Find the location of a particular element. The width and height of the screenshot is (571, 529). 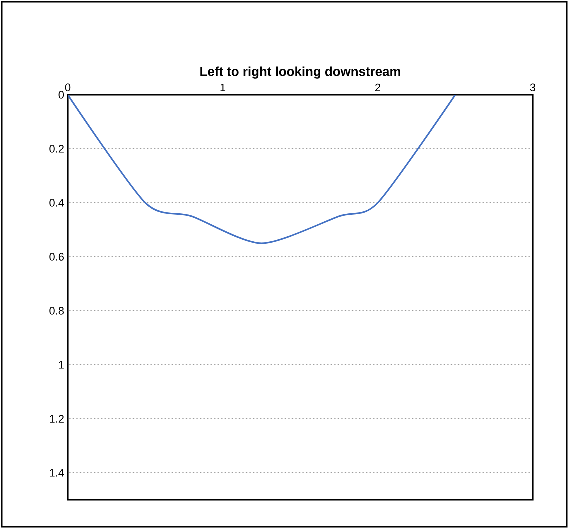

y-tick-label: 1.2 is located at coordinates (57, 419).